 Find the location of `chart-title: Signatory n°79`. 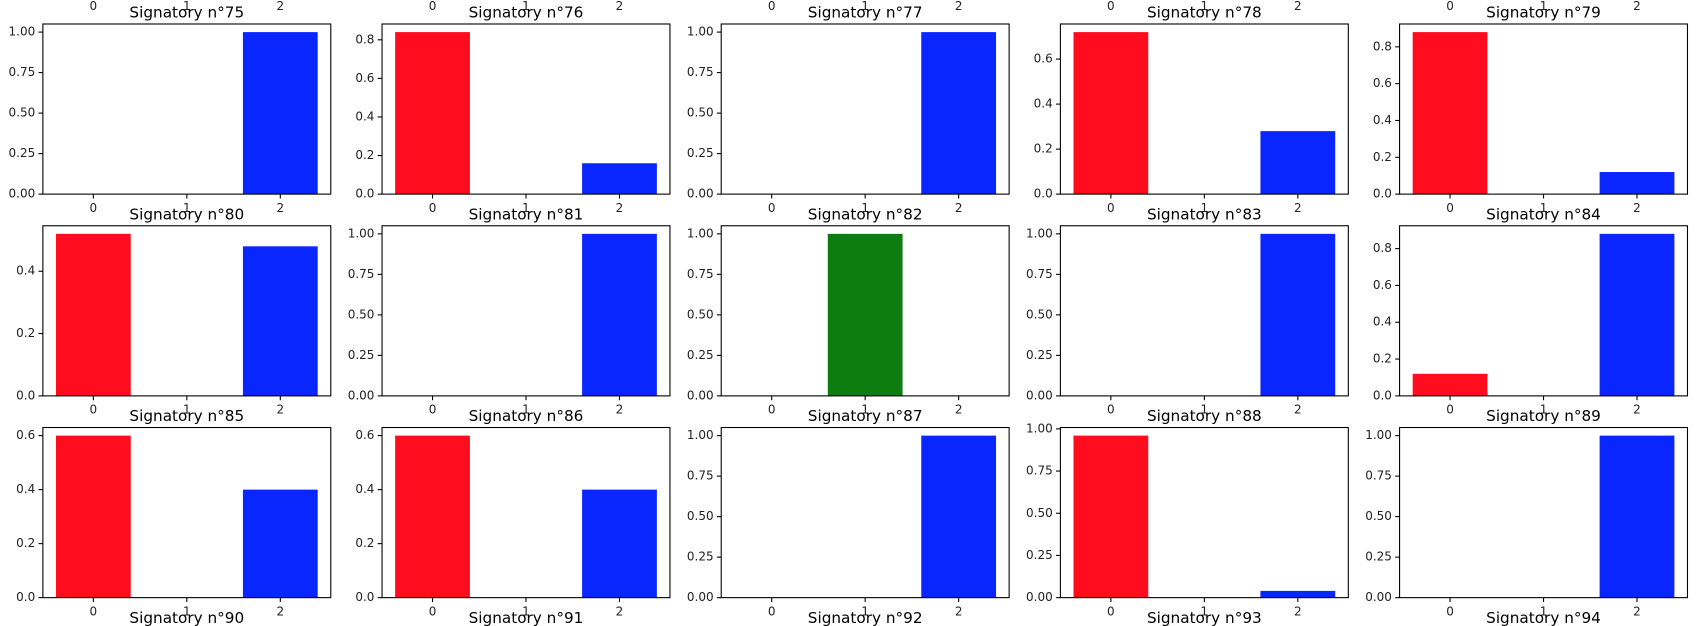

chart-title: Signatory n°79 is located at coordinates (1543, 13).